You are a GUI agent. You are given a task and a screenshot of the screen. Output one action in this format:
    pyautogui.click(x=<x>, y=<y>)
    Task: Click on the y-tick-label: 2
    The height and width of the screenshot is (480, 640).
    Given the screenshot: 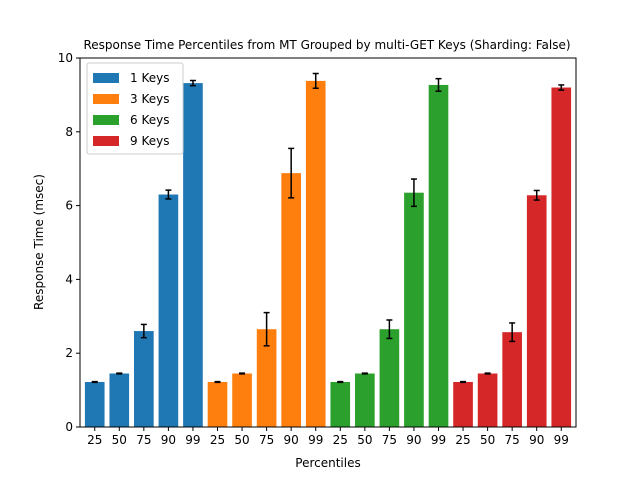 What is the action you would take?
    pyautogui.click(x=69, y=353)
    